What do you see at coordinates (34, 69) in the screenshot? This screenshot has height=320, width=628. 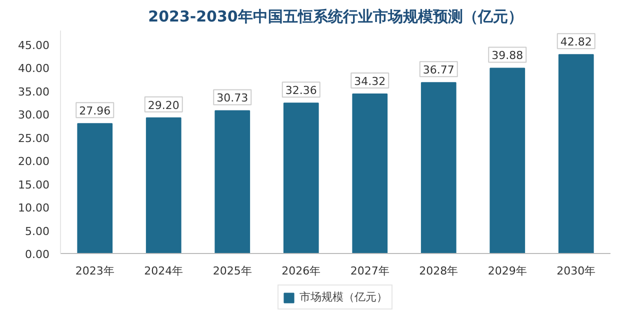 I see `y-tick-label: 40.00` at bounding box center [34, 69].